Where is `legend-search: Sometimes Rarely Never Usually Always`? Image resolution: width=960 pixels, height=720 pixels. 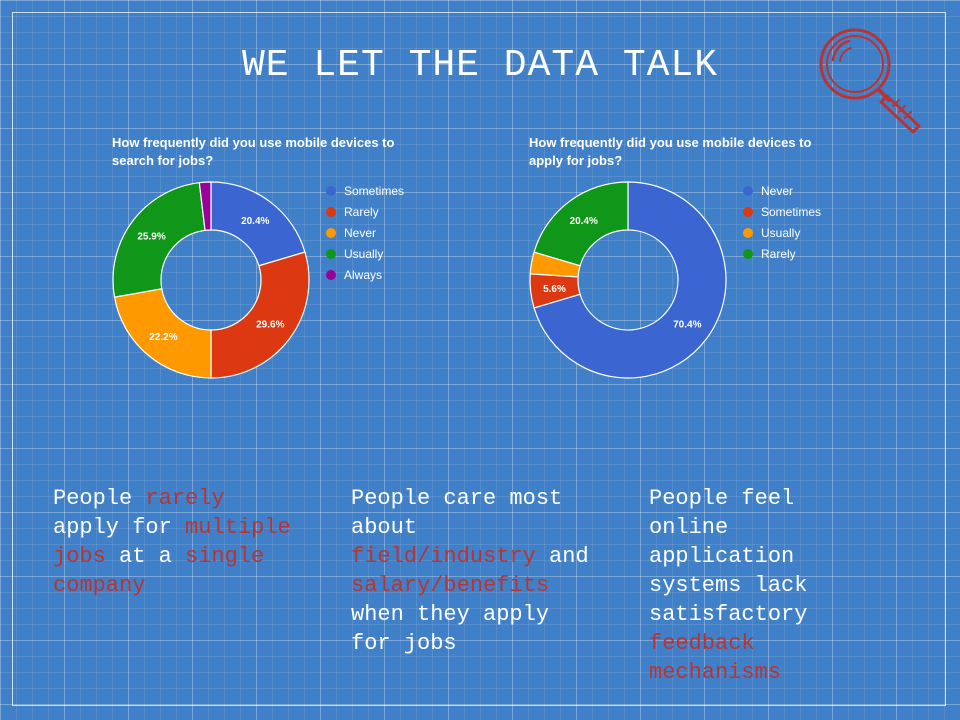 legend-search: Sometimes Rarely Never Usually Always is located at coordinates (365, 232).